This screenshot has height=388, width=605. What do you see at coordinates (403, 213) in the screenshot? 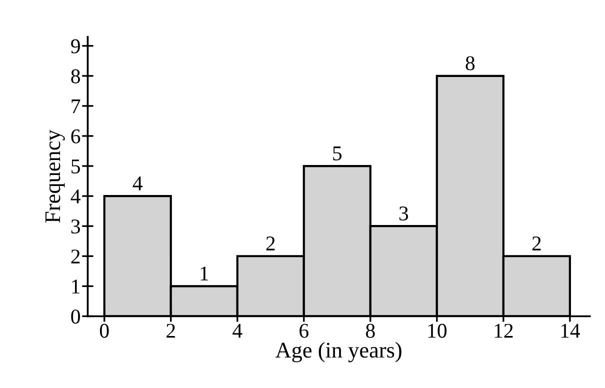
I see `data-label: 3` at bounding box center [403, 213].